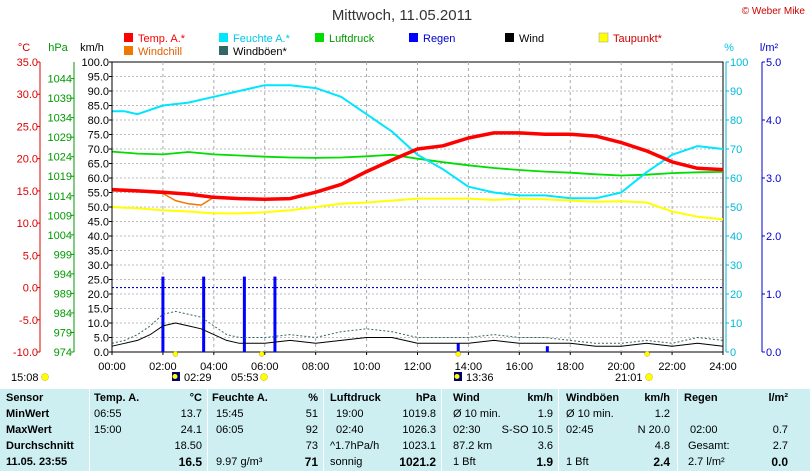 Image resolution: width=810 pixels, height=471 pixels. I want to click on wind-distance: 87.2 km, so click(473, 446).